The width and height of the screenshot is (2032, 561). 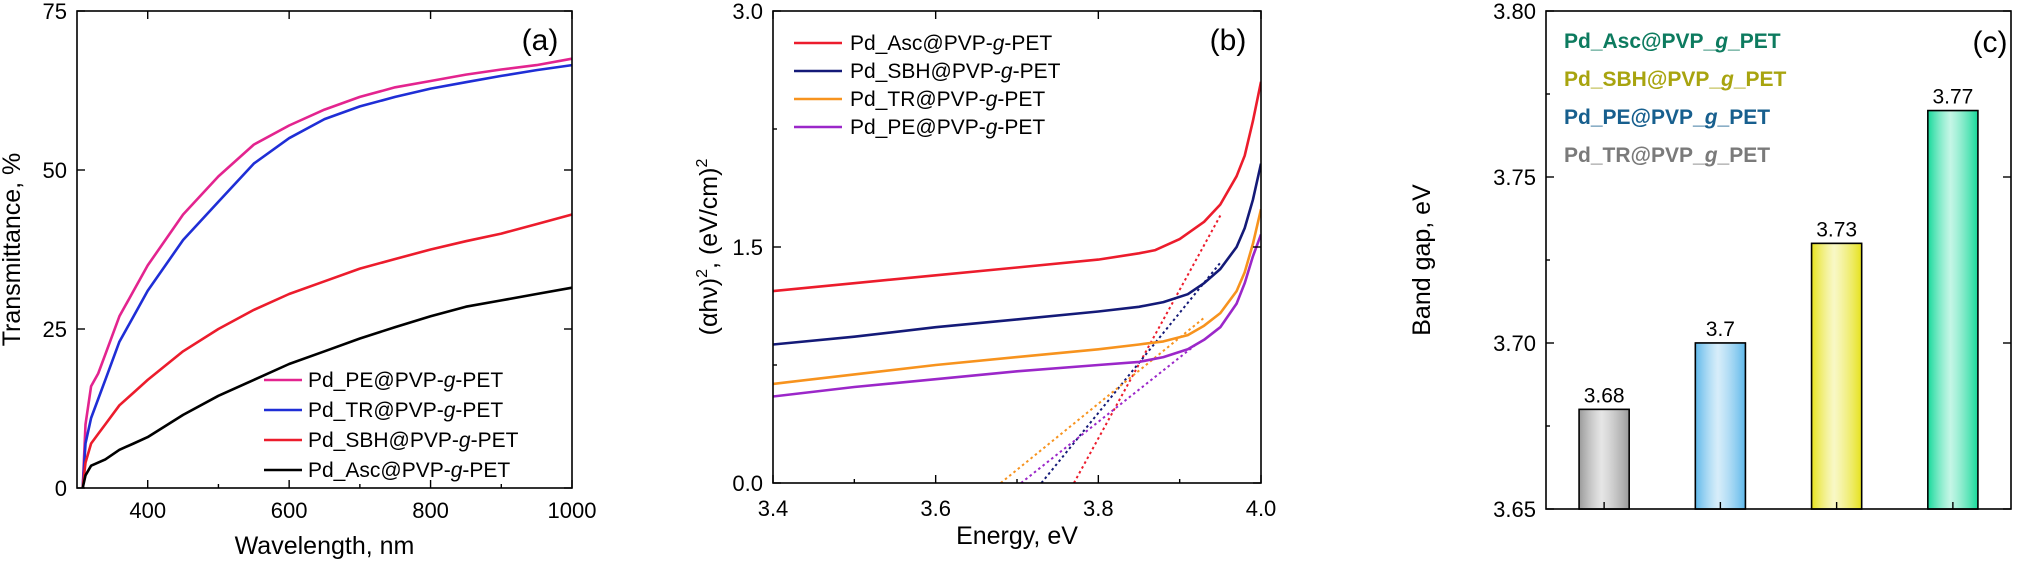 What do you see at coordinates (1422, 260) in the screenshot?
I see `y-axis-title-c: Band gap, eV` at bounding box center [1422, 260].